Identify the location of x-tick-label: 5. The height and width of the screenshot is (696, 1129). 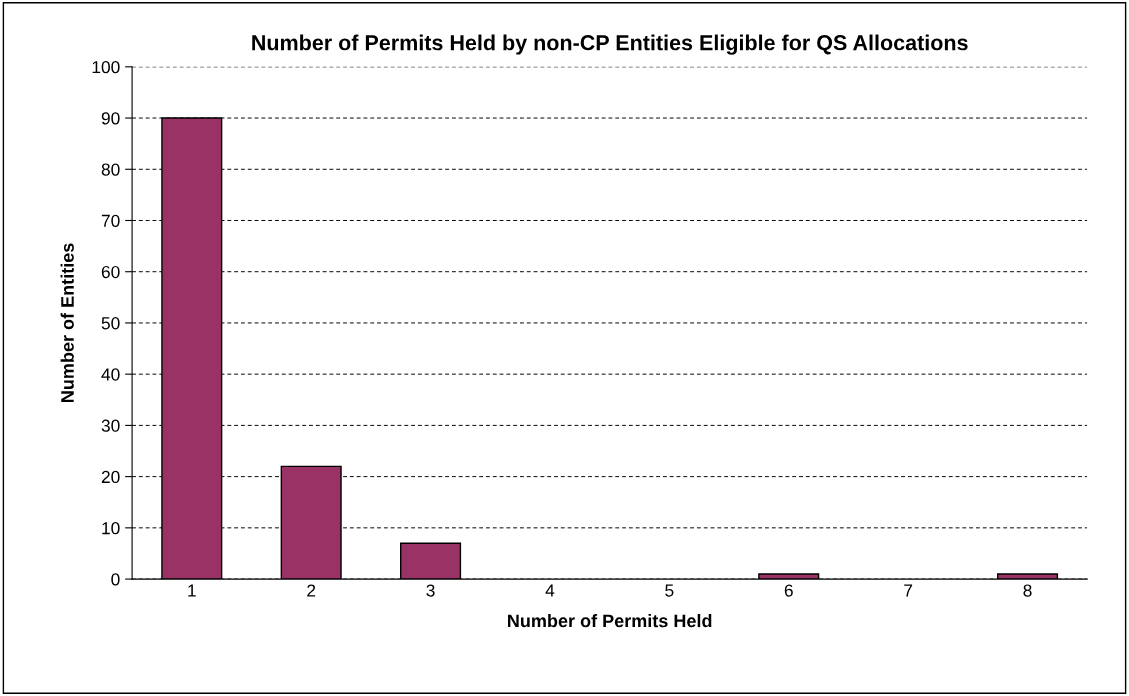
(669, 590).